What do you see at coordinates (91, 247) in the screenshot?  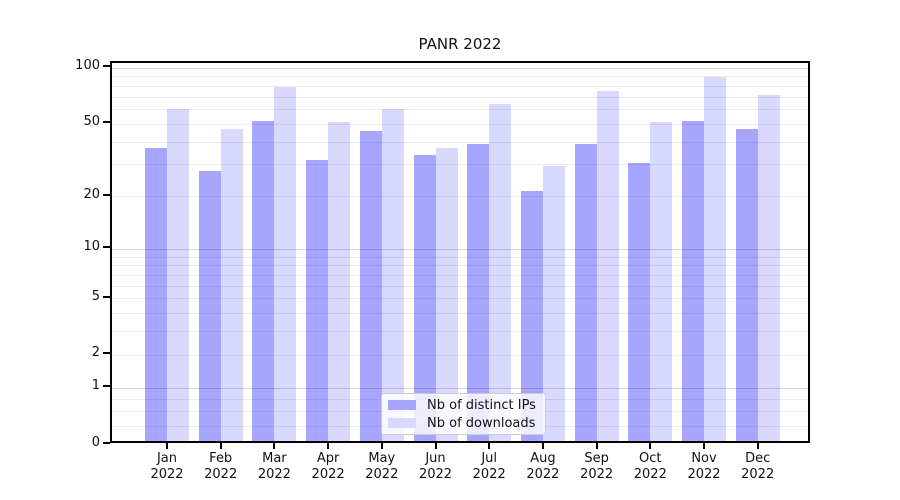 I see `y-tick-label: 10` at bounding box center [91, 247].